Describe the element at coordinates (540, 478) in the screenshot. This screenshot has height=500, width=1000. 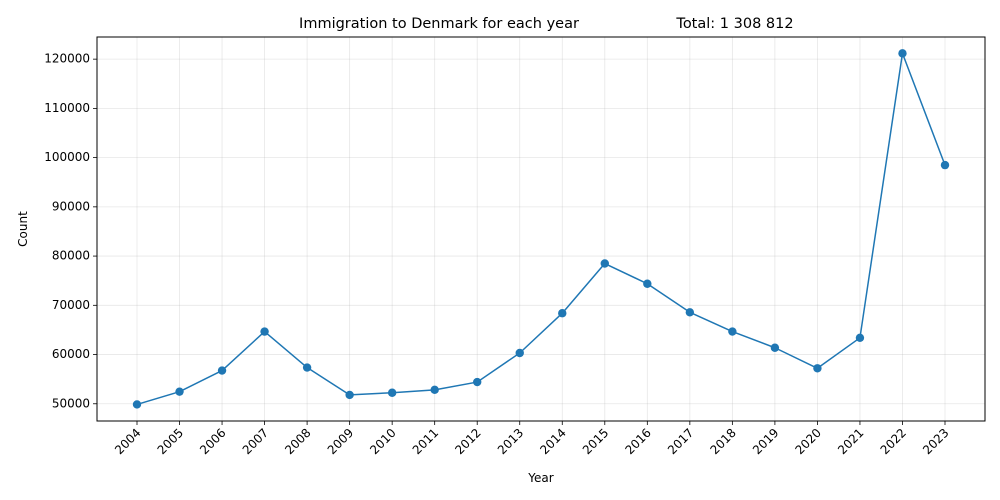
I see `x-axis-label: Year` at that location.